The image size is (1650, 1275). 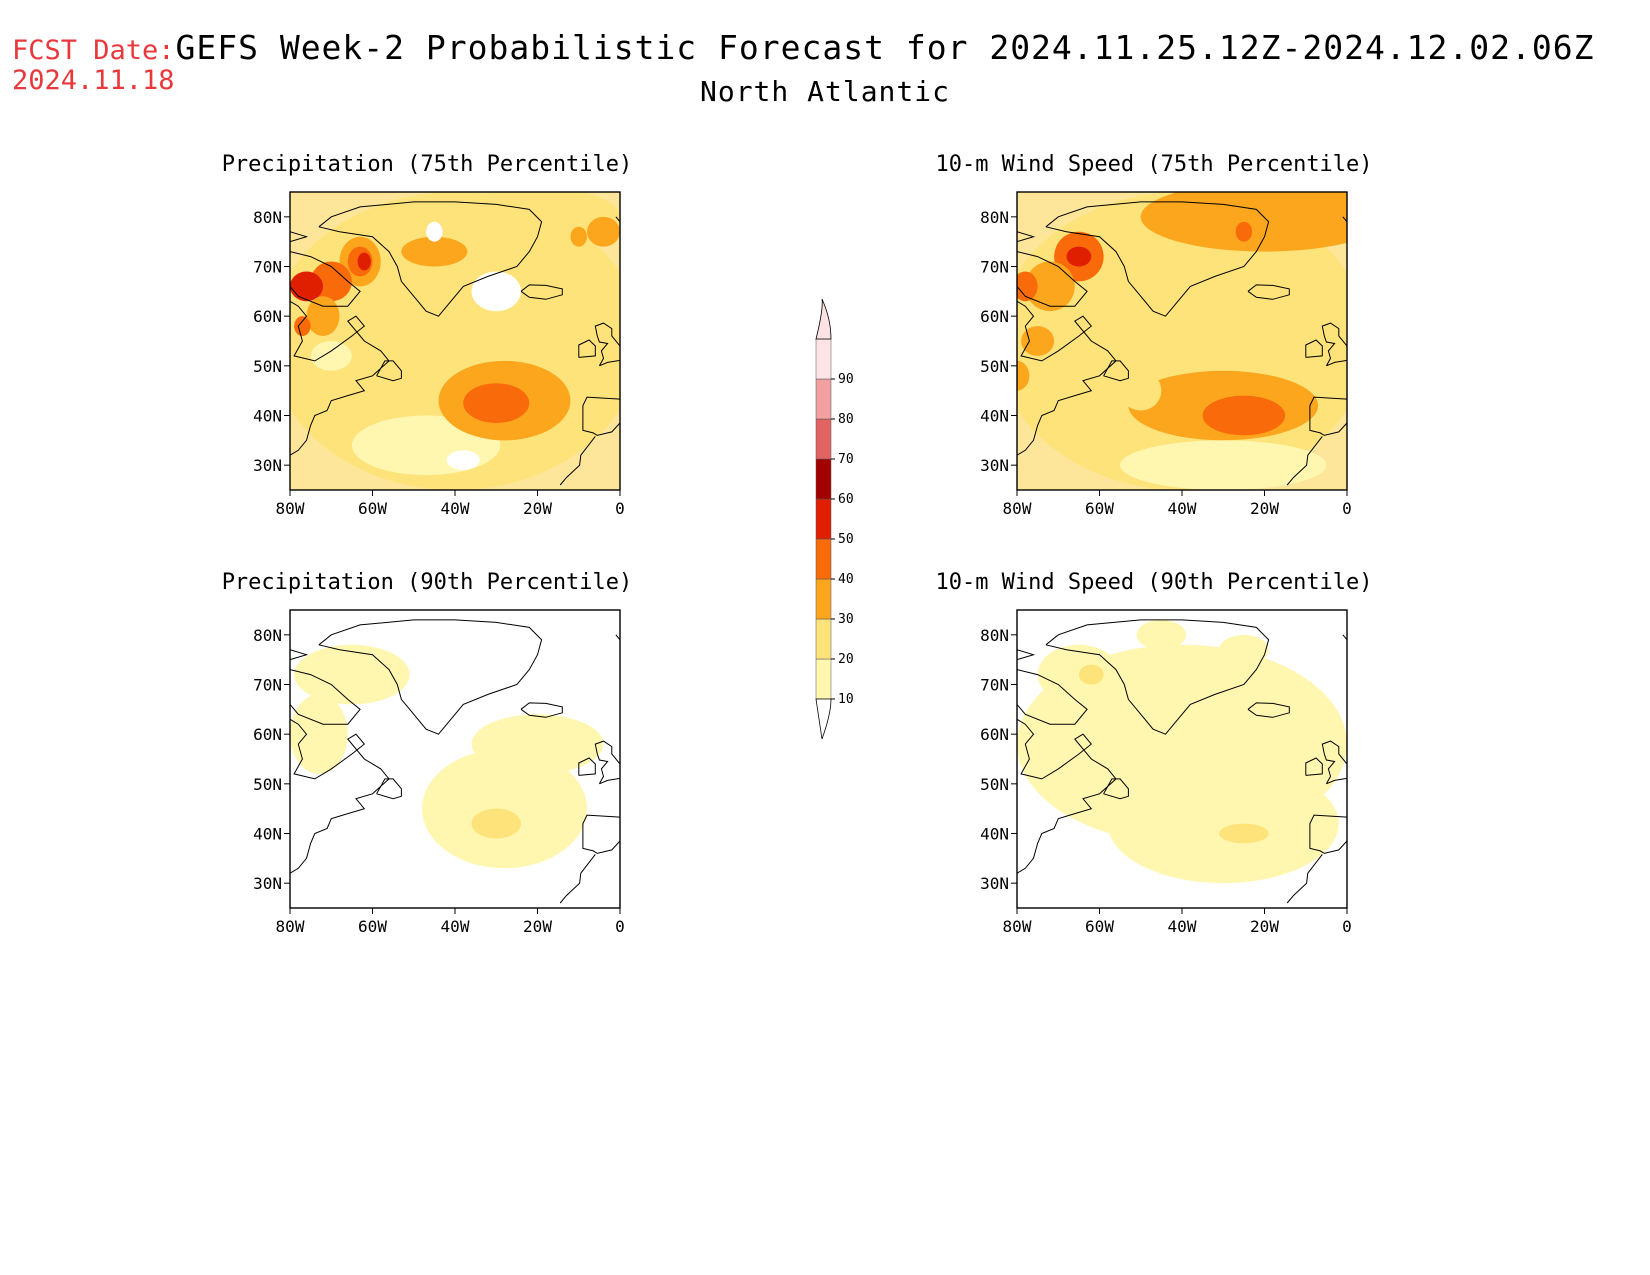 What do you see at coordinates (1166, 354) in the screenshot?
I see `map-wind75: 80W 60W 40W 20W 0 80N 70N 60N 50N 40N 30N` at bounding box center [1166, 354].